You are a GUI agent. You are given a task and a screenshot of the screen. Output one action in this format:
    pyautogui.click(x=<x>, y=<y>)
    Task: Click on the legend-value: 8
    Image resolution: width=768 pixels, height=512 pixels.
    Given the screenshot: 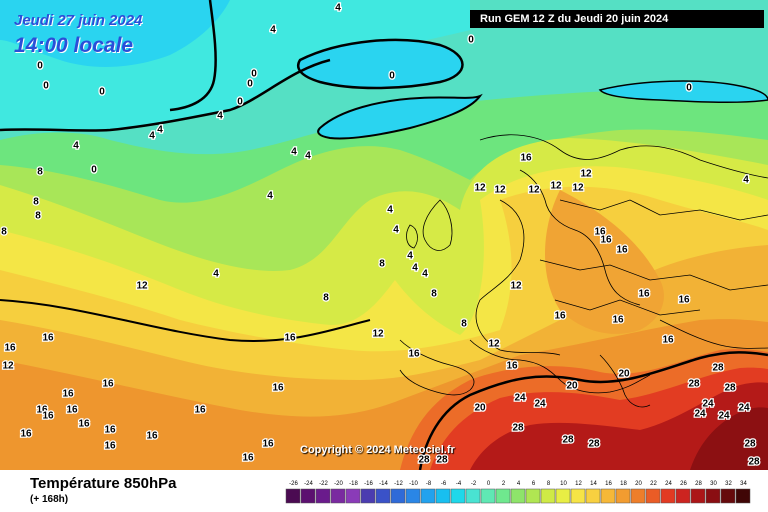 What is the action you would take?
    pyautogui.click(x=549, y=484)
    